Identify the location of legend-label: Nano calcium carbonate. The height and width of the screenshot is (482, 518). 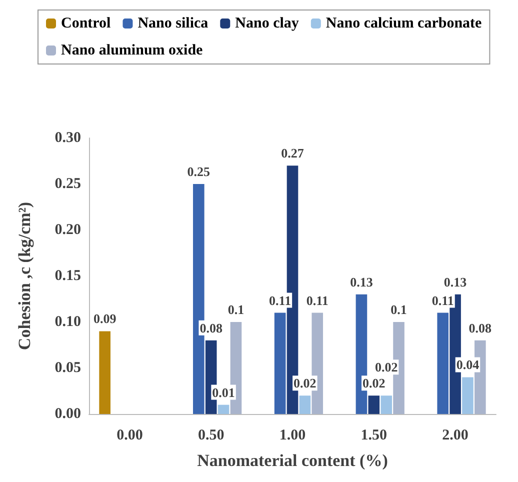
(404, 24).